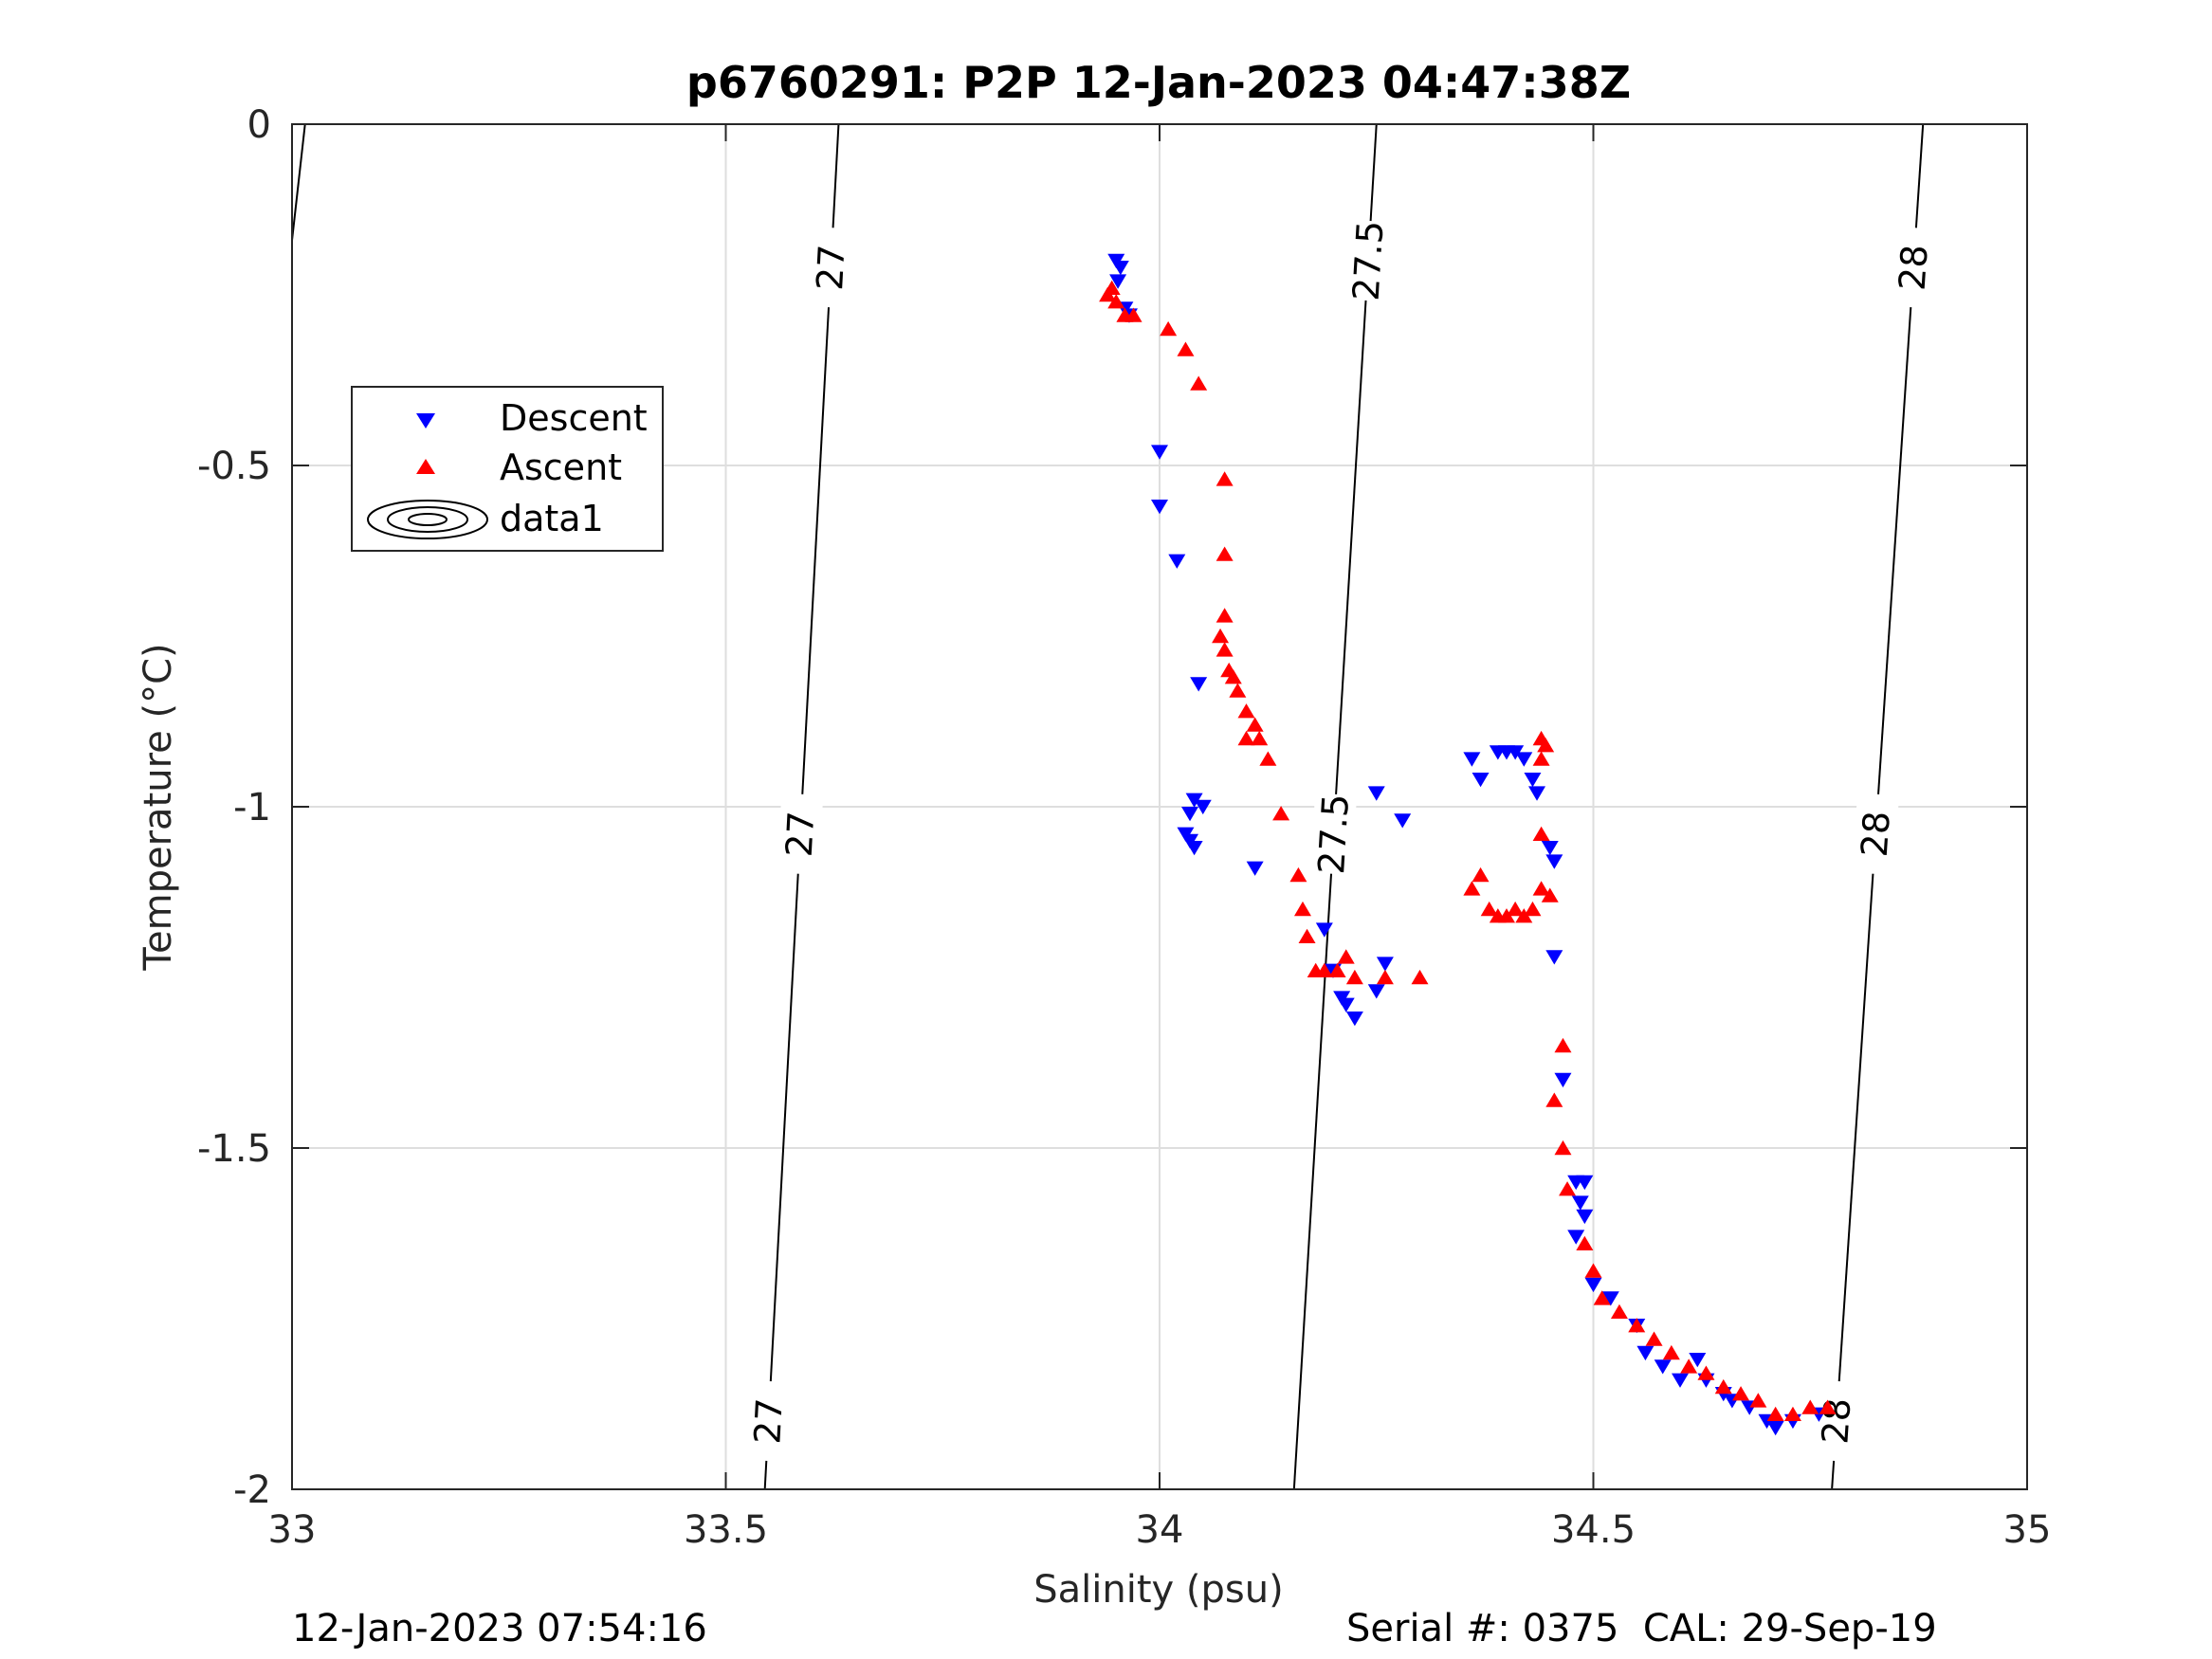 The width and height of the screenshot is (2212, 1659). What do you see at coordinates (1160, 1530) in the screenshot?
I see `x-tick-label: 34` at bounding box center [1160, 1530].